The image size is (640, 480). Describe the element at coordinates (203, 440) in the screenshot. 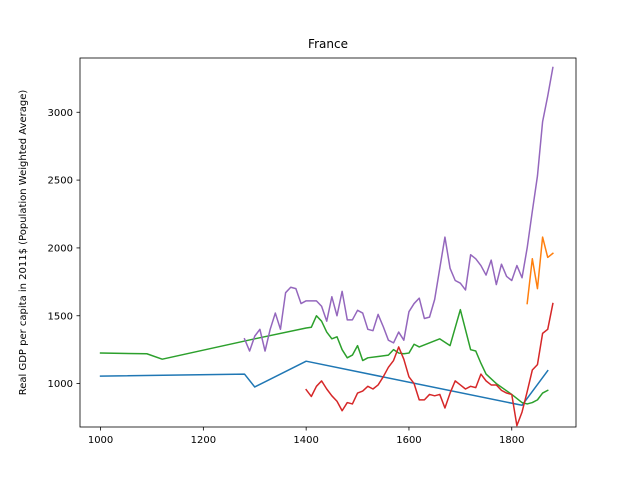

I see `x-tick-label-1200: 1200` at that location.